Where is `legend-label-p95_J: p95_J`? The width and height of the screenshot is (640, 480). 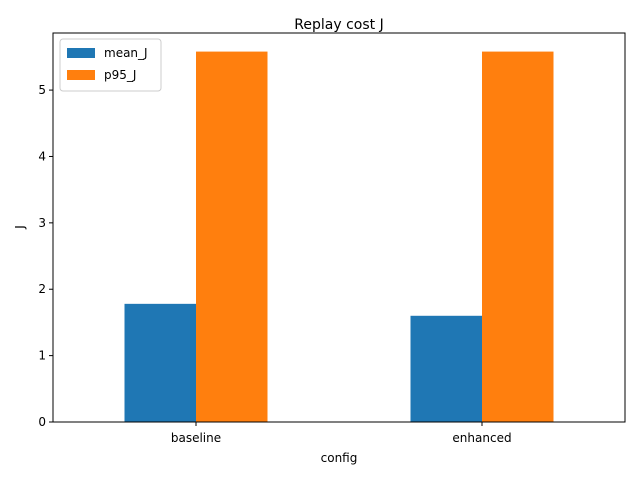 legend-label-p95_J: p95_J is located at coordinates (120, 75).